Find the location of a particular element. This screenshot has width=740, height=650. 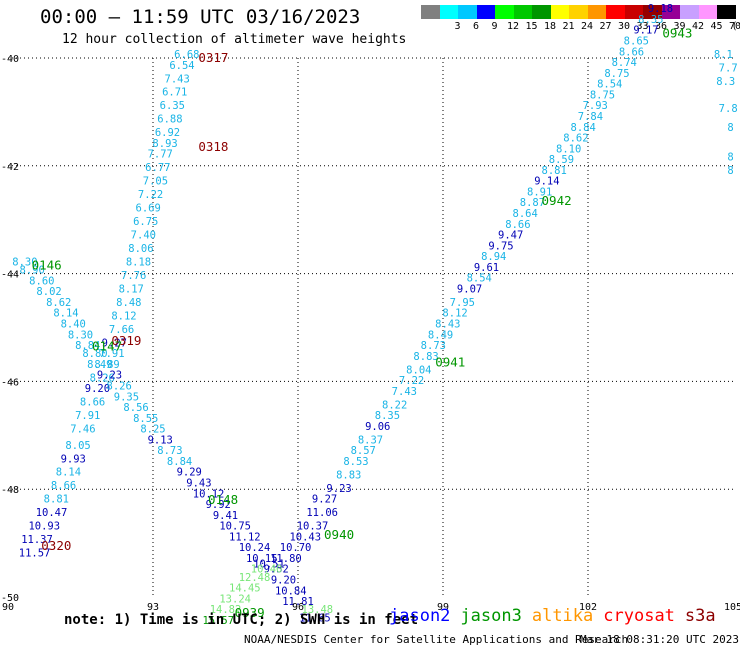

pass-time-label: 0941 is located at coordinates (450, 362).